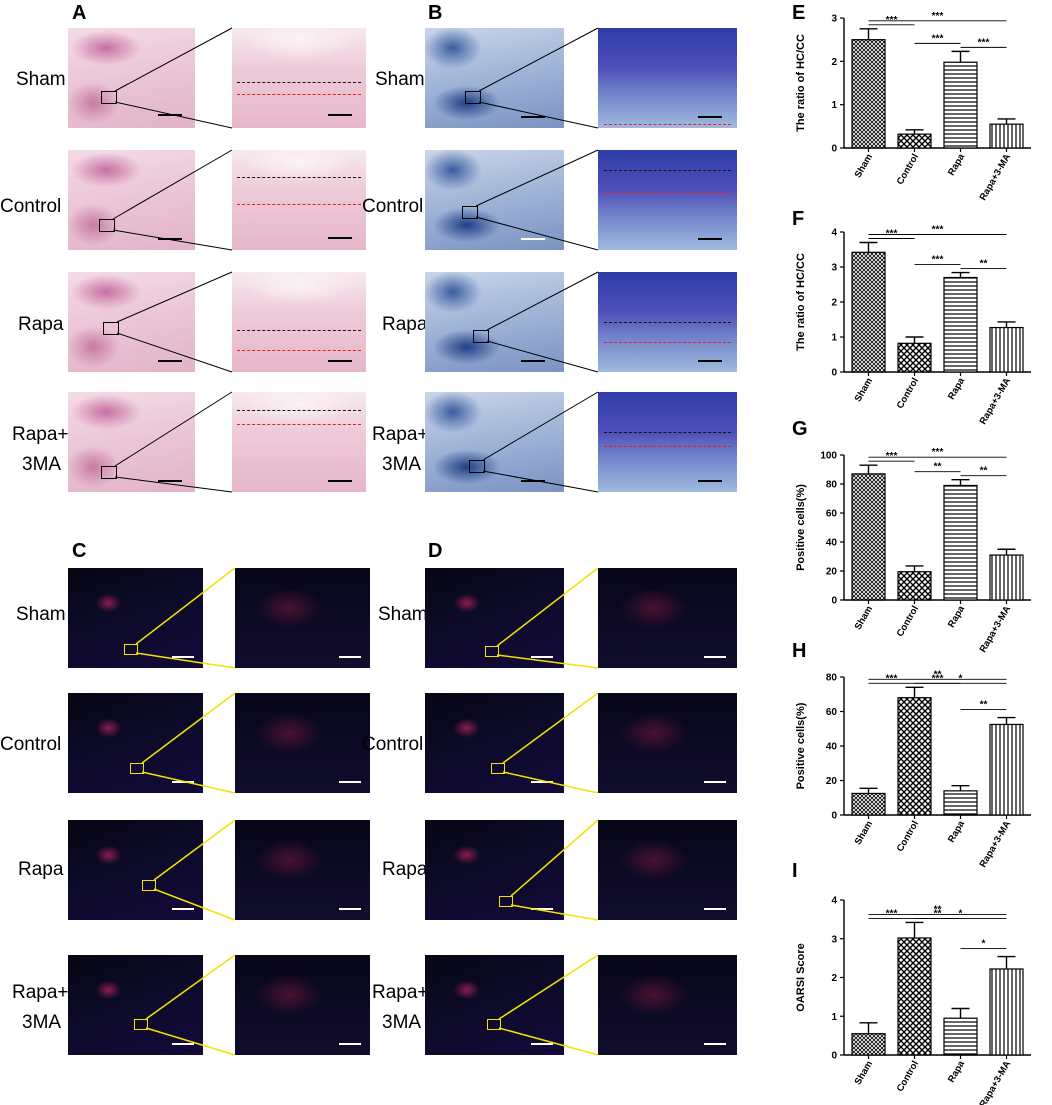 Image resolution: width=1052 pixels, height=1105 pixels. Describe the element at coordinates (393, 744) in the screenshot. I see `row-label-control-d: Control` at that location.